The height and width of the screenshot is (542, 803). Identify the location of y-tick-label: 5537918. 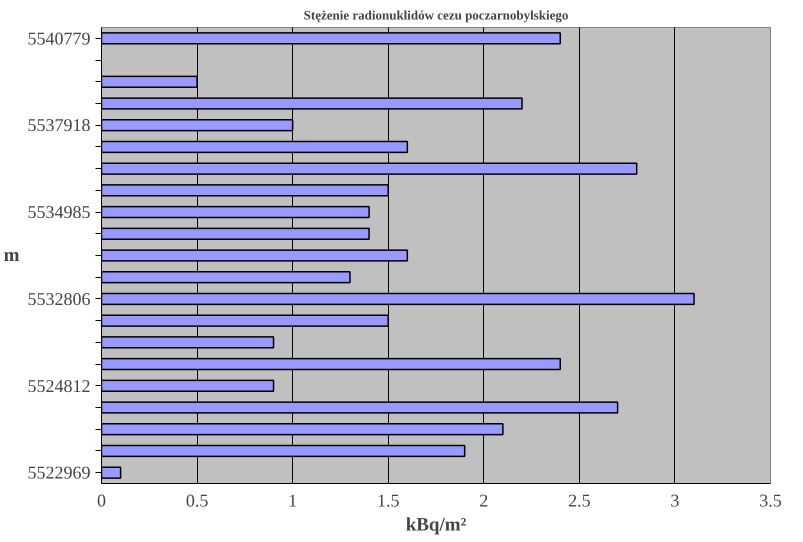
(59, 125).